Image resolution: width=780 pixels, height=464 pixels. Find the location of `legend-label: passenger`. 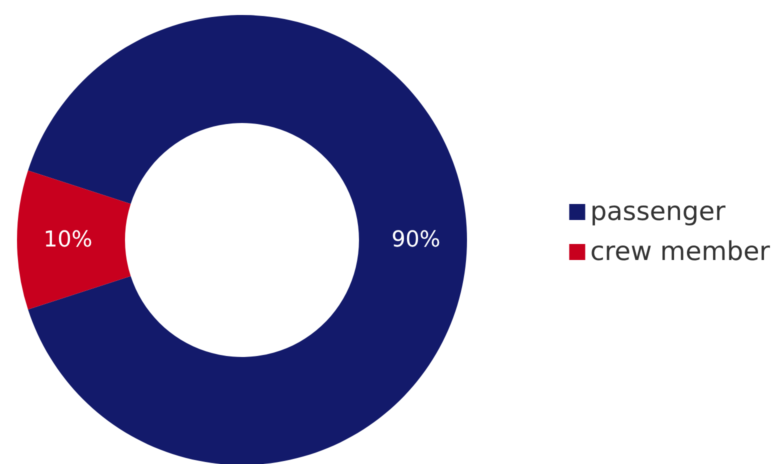

legend-label: passenger is located at coordinates (658, 212).